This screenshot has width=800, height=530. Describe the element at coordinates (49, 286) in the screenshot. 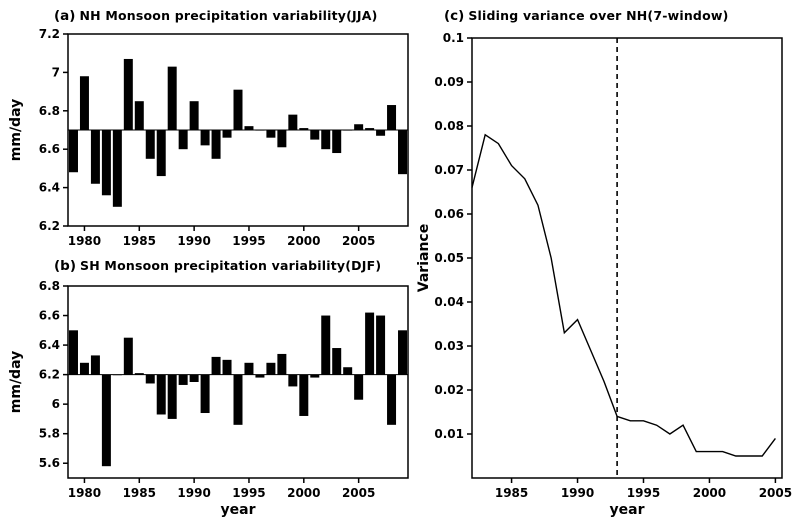

I see `y-tick-label: 6.8` at that location.